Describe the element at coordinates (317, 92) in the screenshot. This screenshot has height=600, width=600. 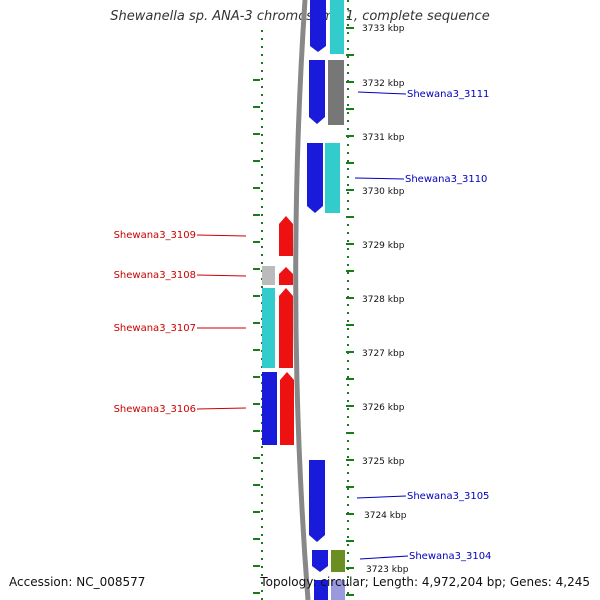
I see `gene-blue-3111a` at that location.